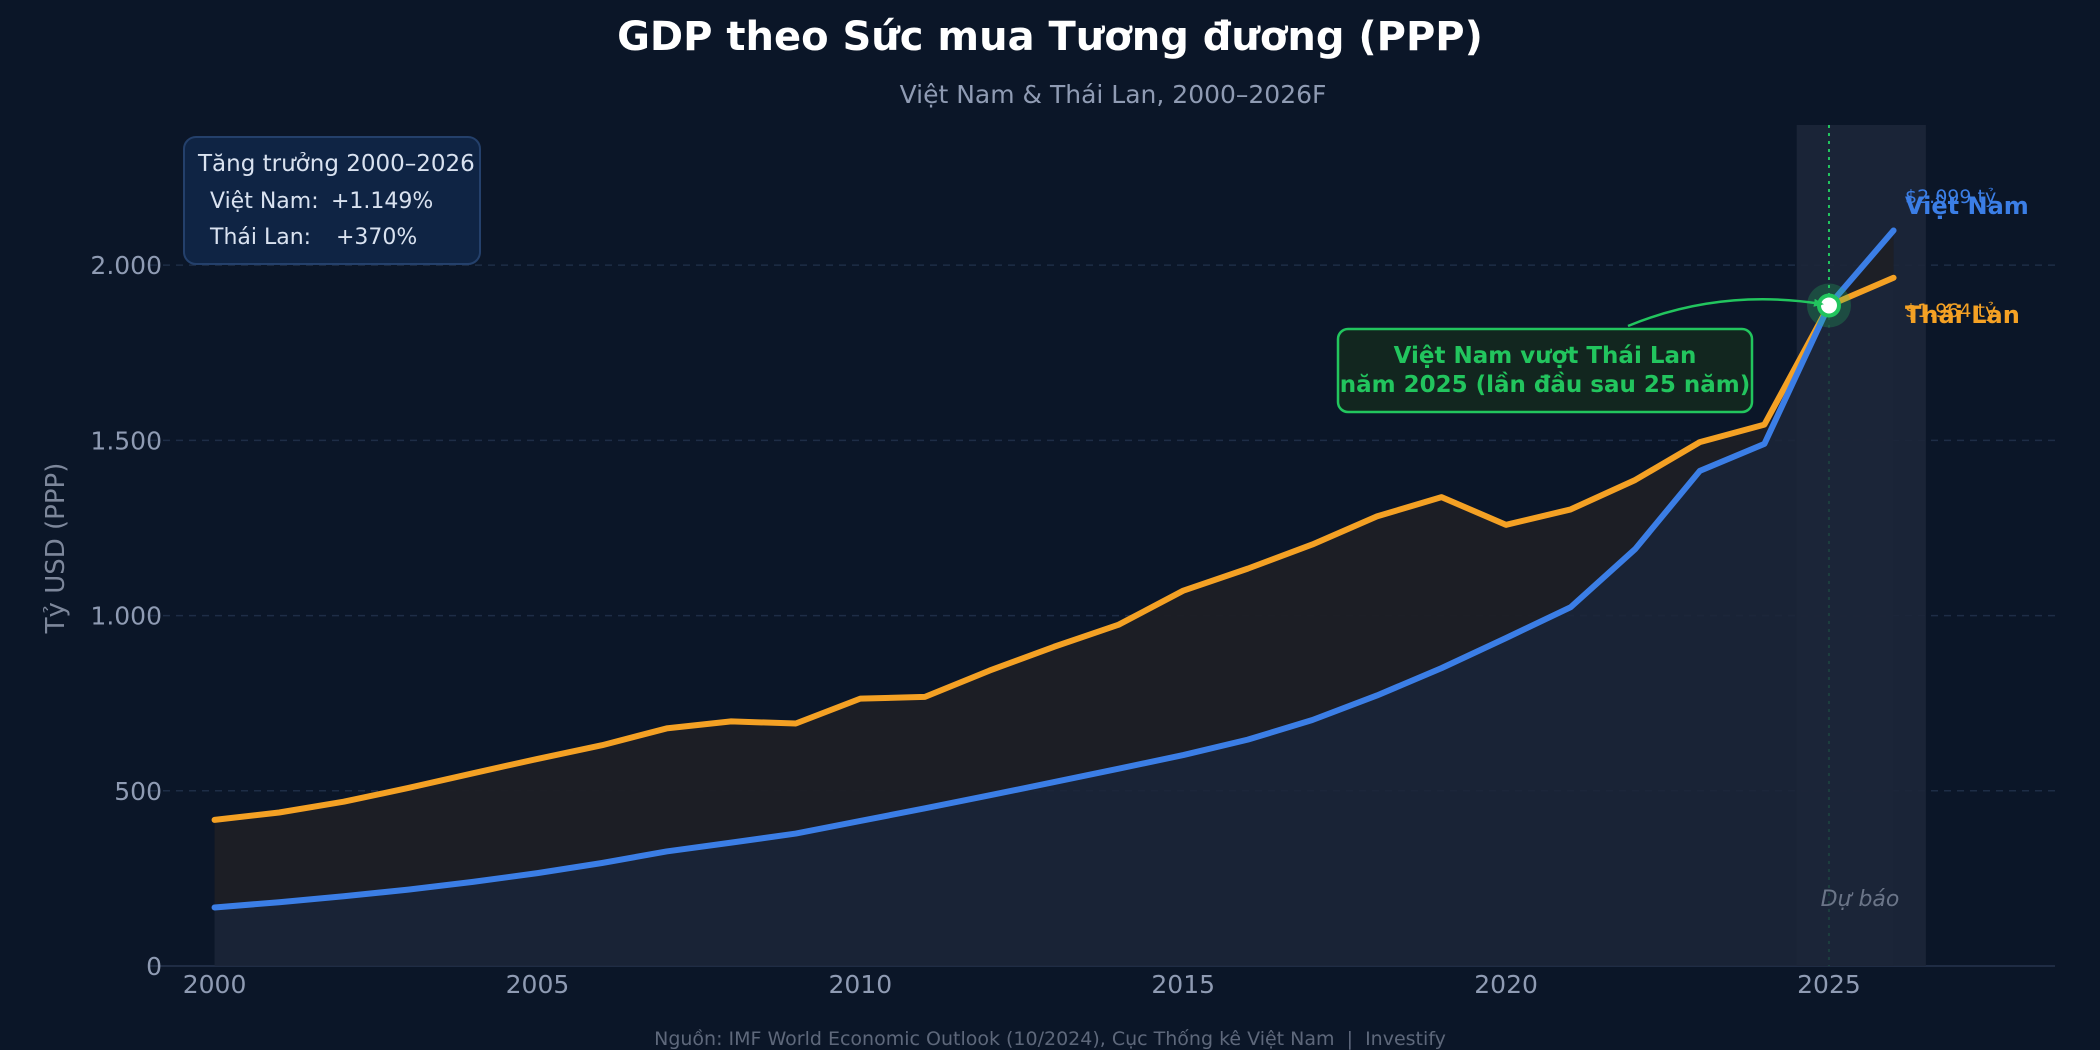  I want to click on annotation-text-line1: Việt Nam vượt Thái Lan, so click(1545, 356).